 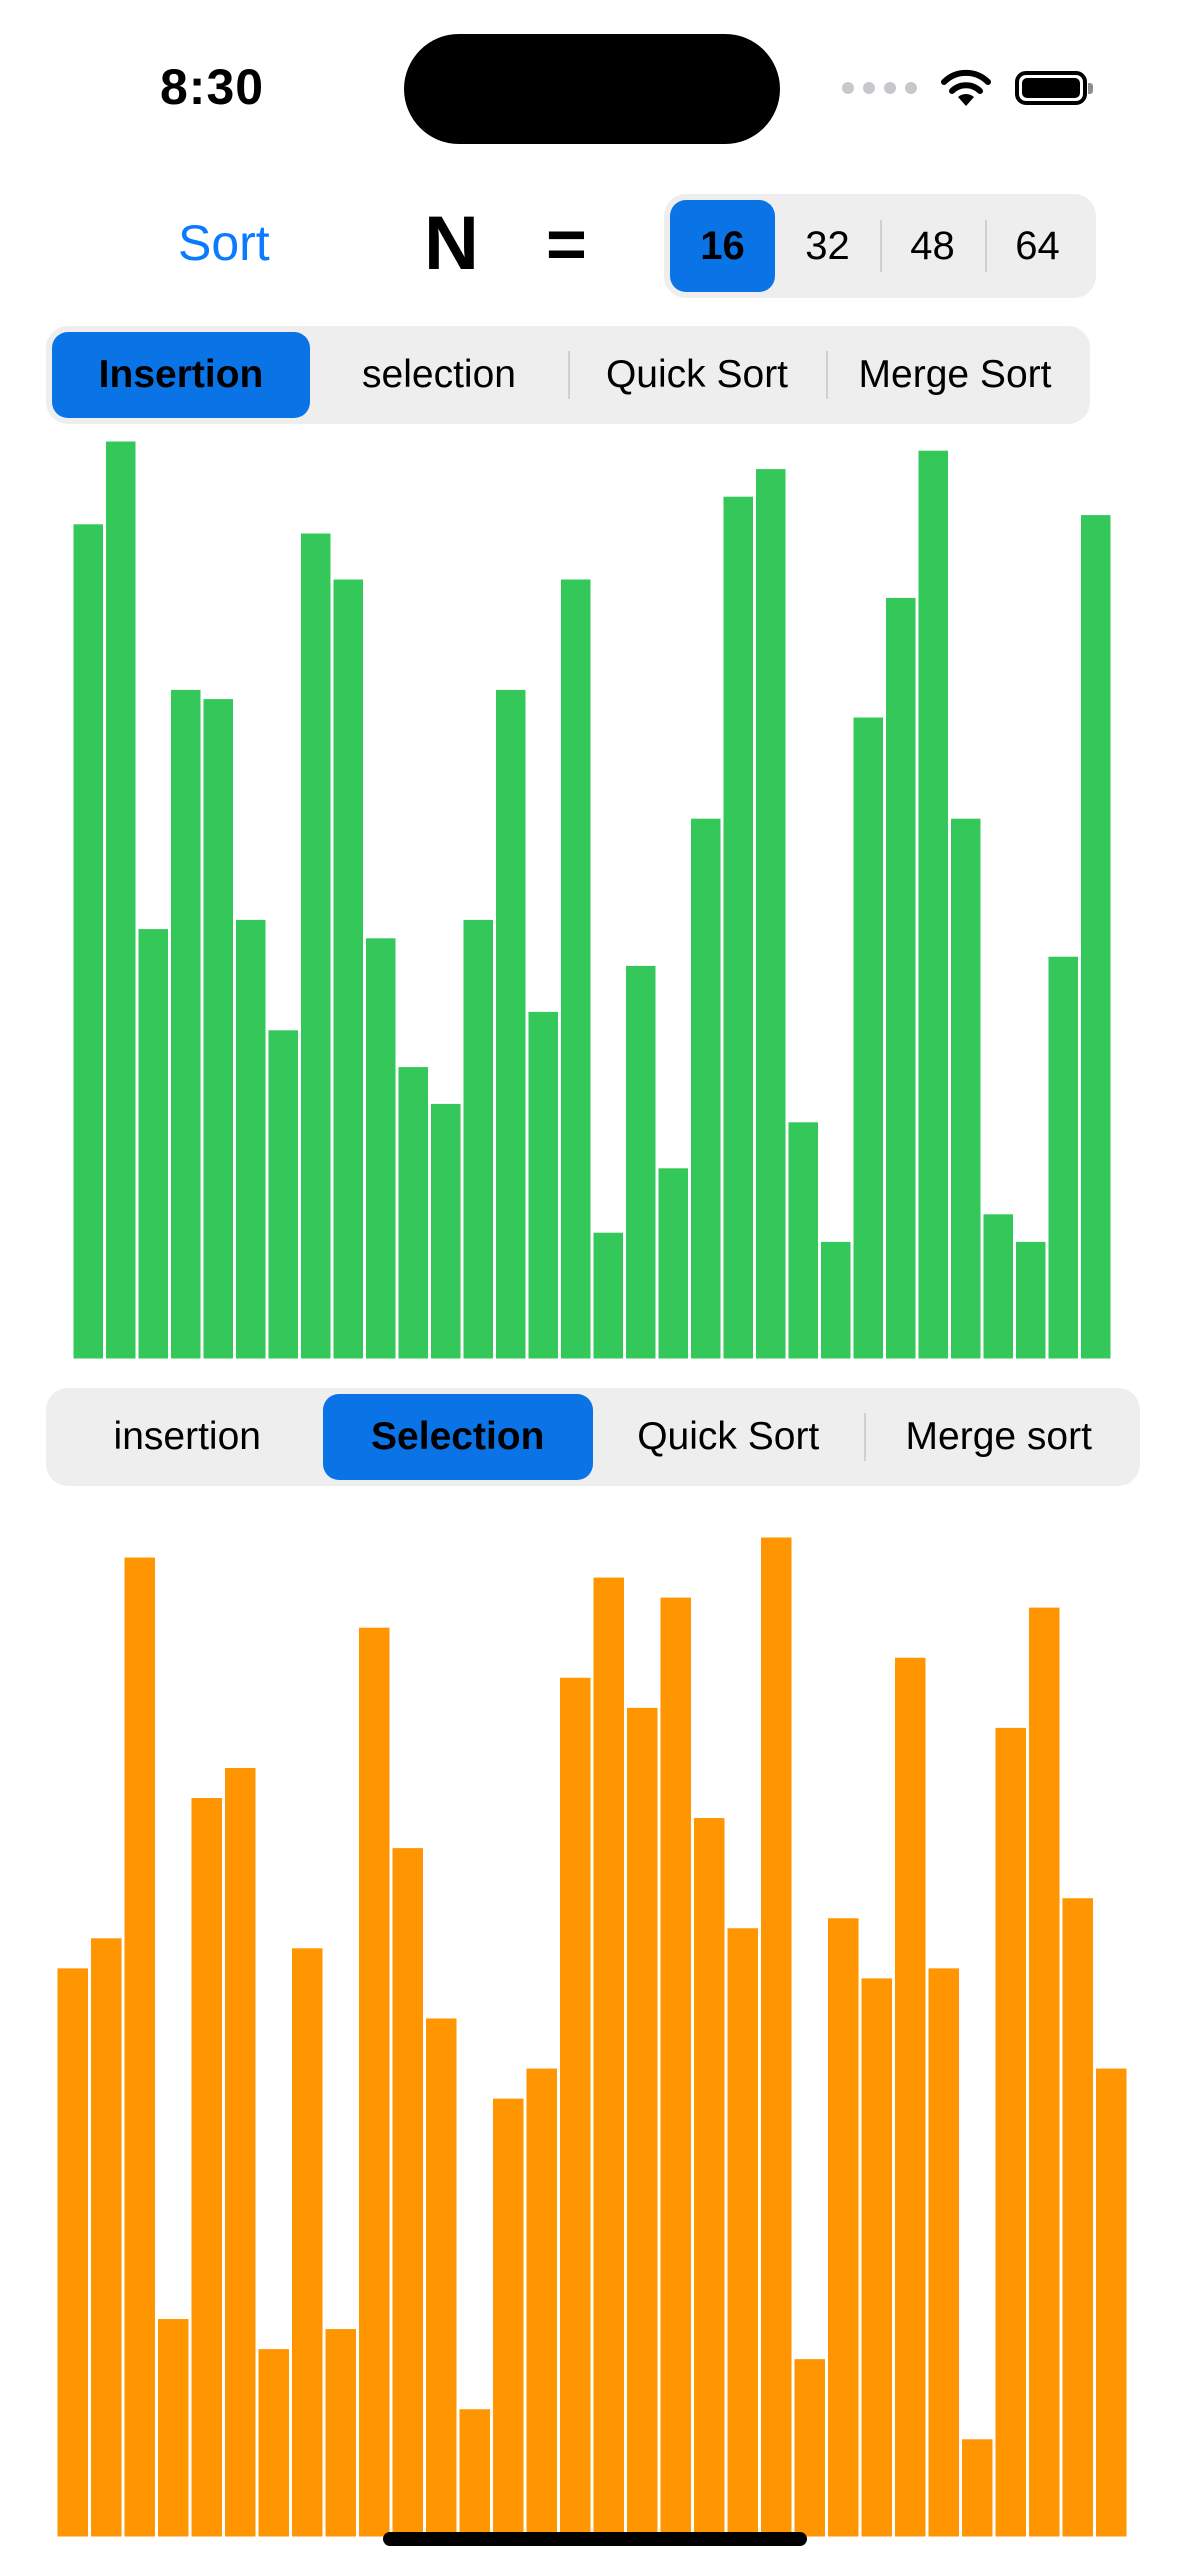 I want to click on top-tab-merge-sort: Merge Sort, so click(x=955, y=375).